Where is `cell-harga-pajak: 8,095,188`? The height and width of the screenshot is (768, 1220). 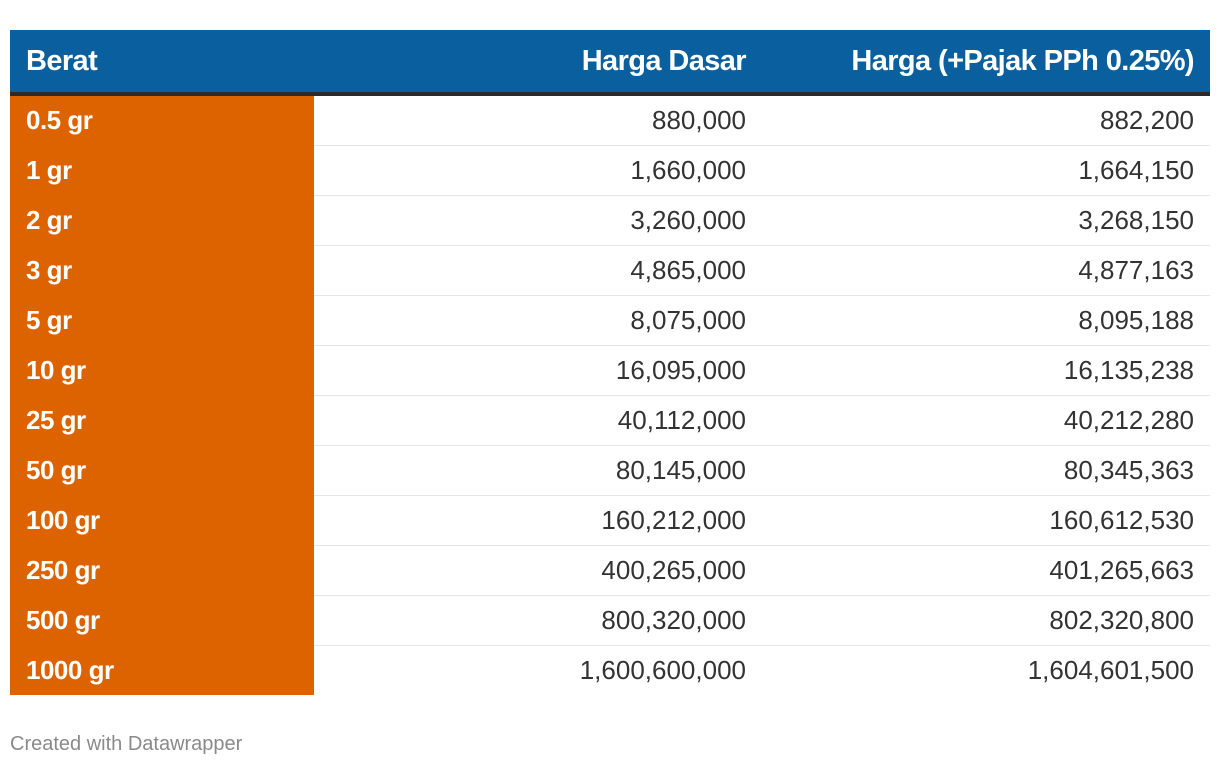
cell-harga-pajak: 8,095,188 is located at coordinates (986, 320).